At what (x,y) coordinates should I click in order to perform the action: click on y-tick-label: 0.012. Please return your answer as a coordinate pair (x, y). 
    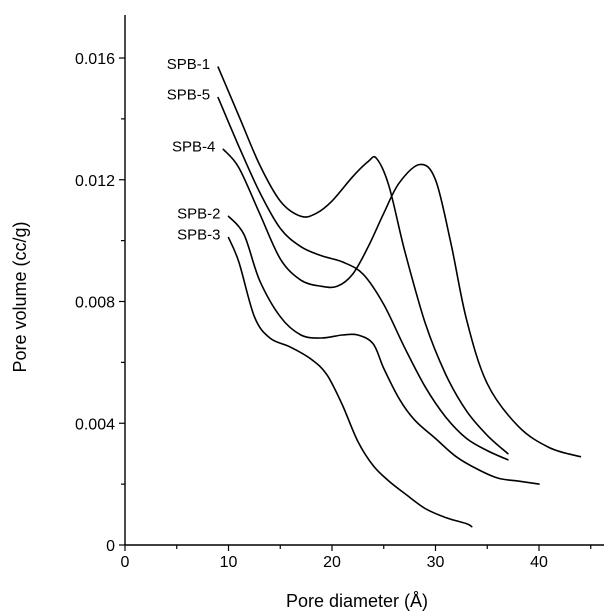
    Looking at the image, I should click on (95, 181).